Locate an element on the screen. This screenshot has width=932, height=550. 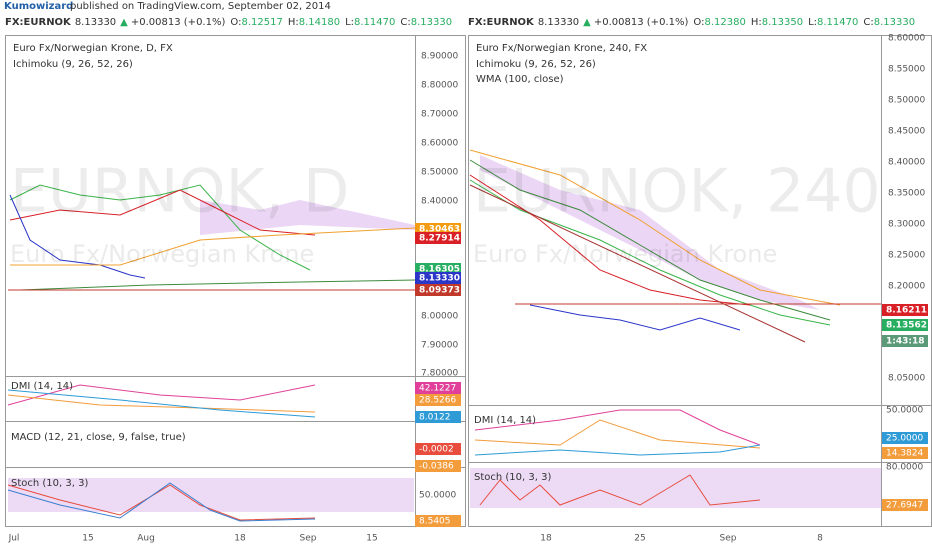
price-tag: 8.13562 is located at coordinates (906, 326).